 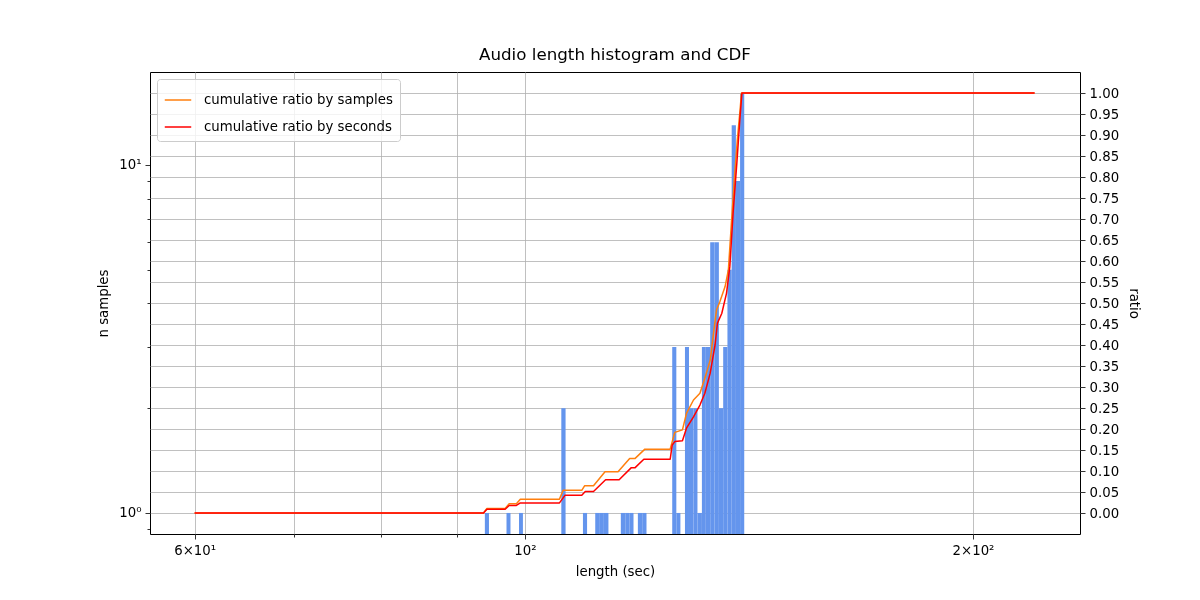 I want to click on y2-tick-label: 0.25, so click(x=1104, y=408).